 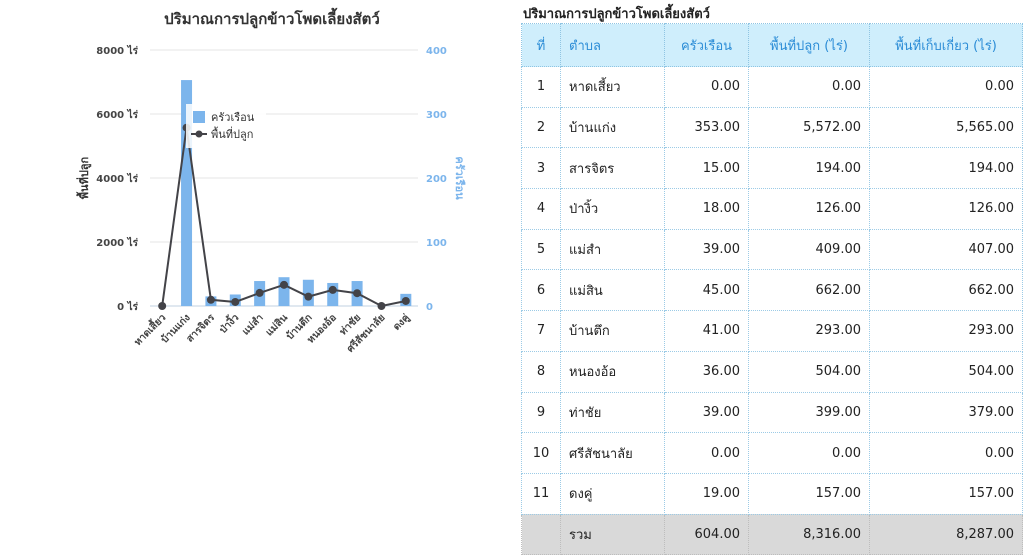 What do you see at coordinates (809, 209) in the screenshot?
I see `cell-planted-area: 126.00` at bounding box center [809, 209].